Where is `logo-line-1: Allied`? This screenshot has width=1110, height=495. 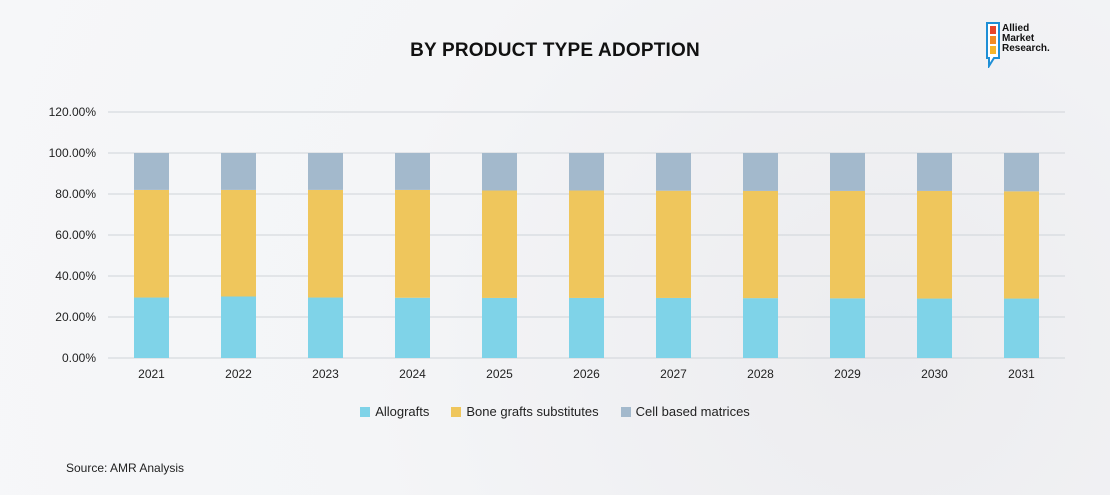
logo-line-1: Allied is located at coordinates (1016, 28).